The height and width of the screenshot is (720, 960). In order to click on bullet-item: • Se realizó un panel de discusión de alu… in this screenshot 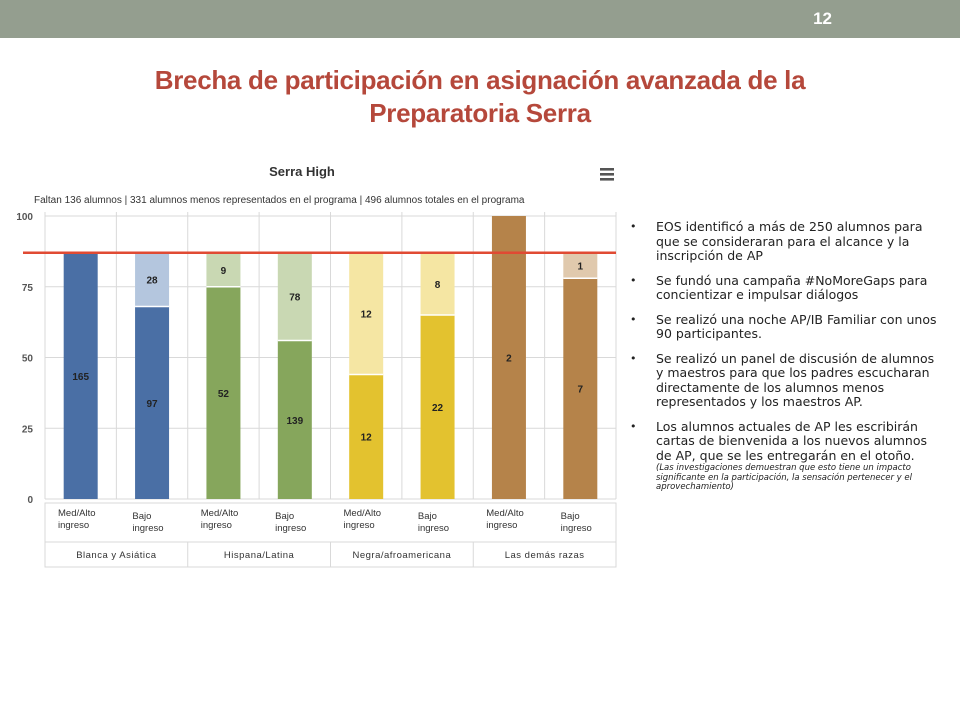, I will do `click(784, 380)`.